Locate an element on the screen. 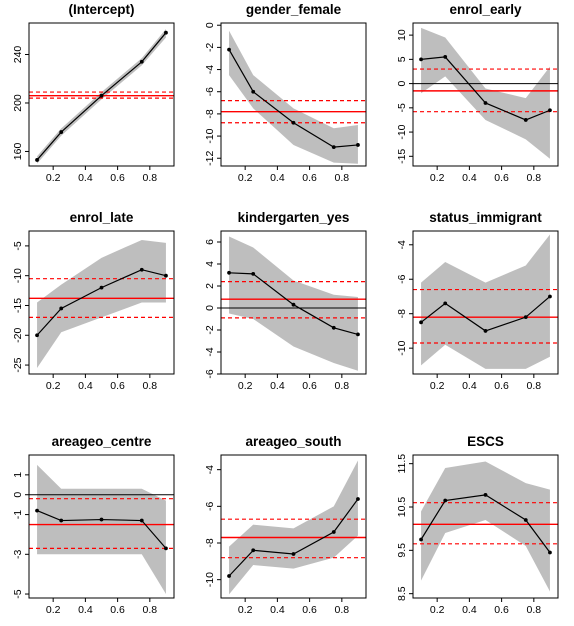  panel-5: status_immigrant 0.2 0.4 0.6 0.8 -10 -8 -6 -4 is located at coordinates (477, 301).